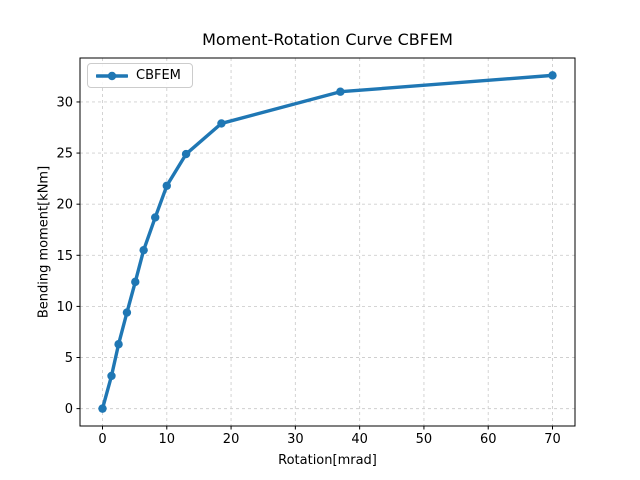 This screenshot has width=640, height=480. Describe the element at coordinates (69, 358) in the screenshot. I see `y-tick-label: 5` at that location.